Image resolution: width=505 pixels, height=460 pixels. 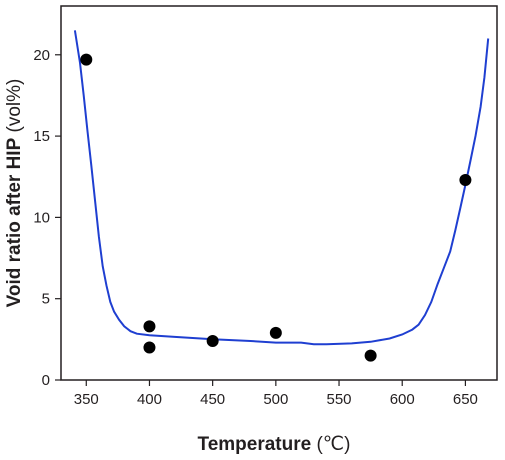 What do you see at coordinates (212, 399) in the screenshot?
I see `x-tick-label: 450` at bounding box center [212, 399].